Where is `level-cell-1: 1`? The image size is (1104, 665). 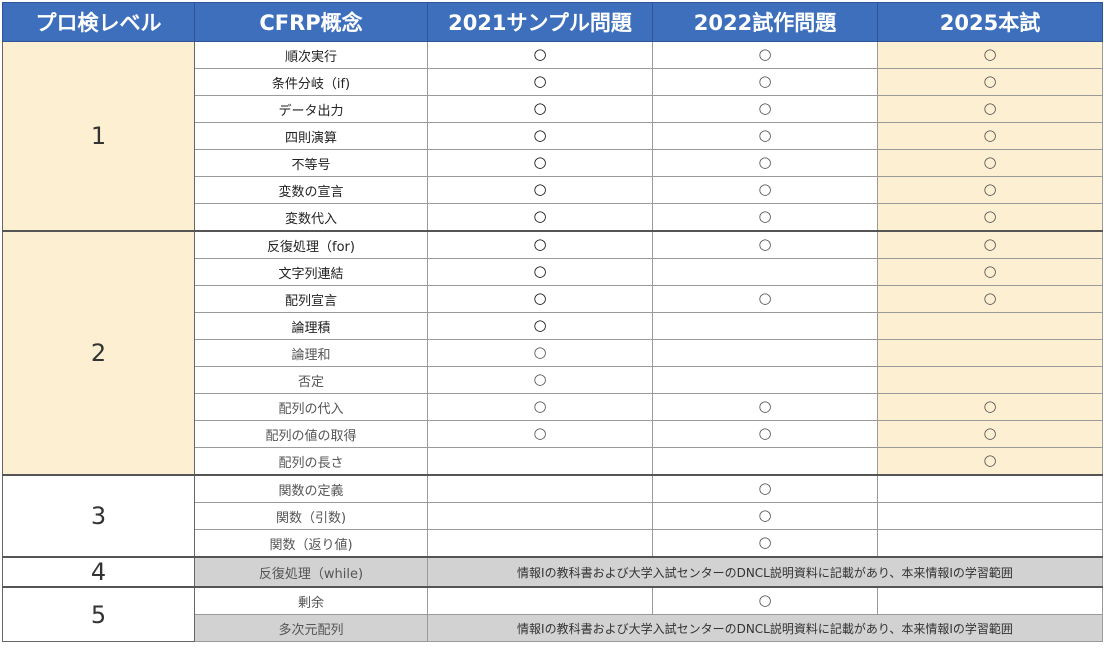 level-cell-1: 1 is located at coordinates (98, 136).